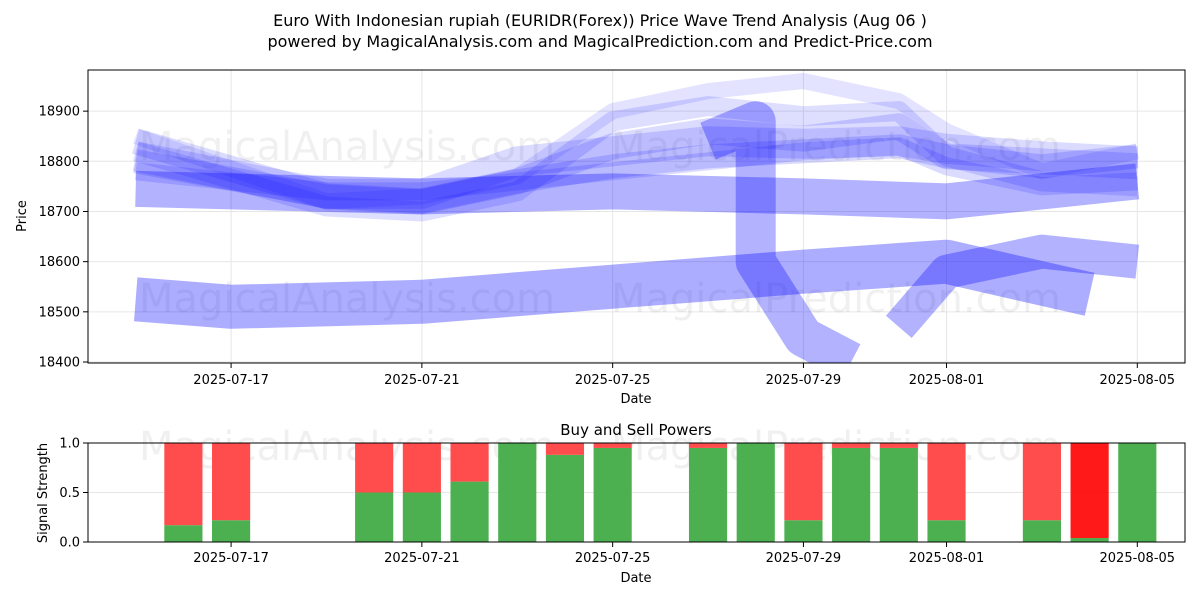  What do you see at coordinates (1138, 380) in the screenshot?
I see `price-x-tick-label: 2025-08-05` at bounding box center [1138, 380].